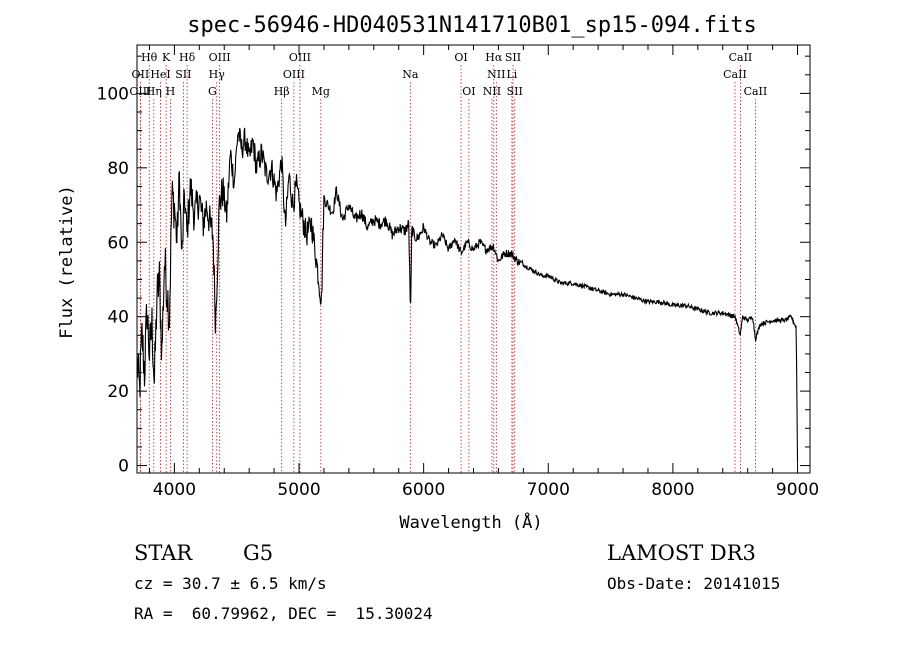 This screenshot has width=900, height=649. What do you see at coordinates (282, 91) in the screenshot?
I see `spectral-line-label: Hβ` at bounding box center [282, 91].